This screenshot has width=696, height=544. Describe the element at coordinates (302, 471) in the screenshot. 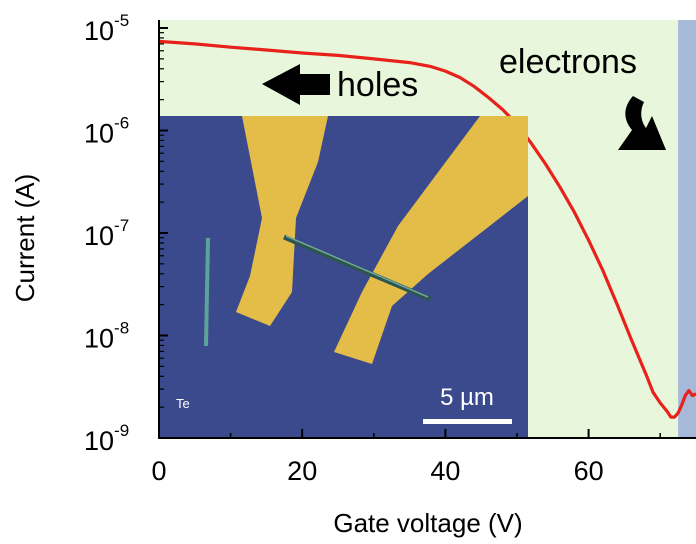

I see `x-tick-label: 20` at that location.